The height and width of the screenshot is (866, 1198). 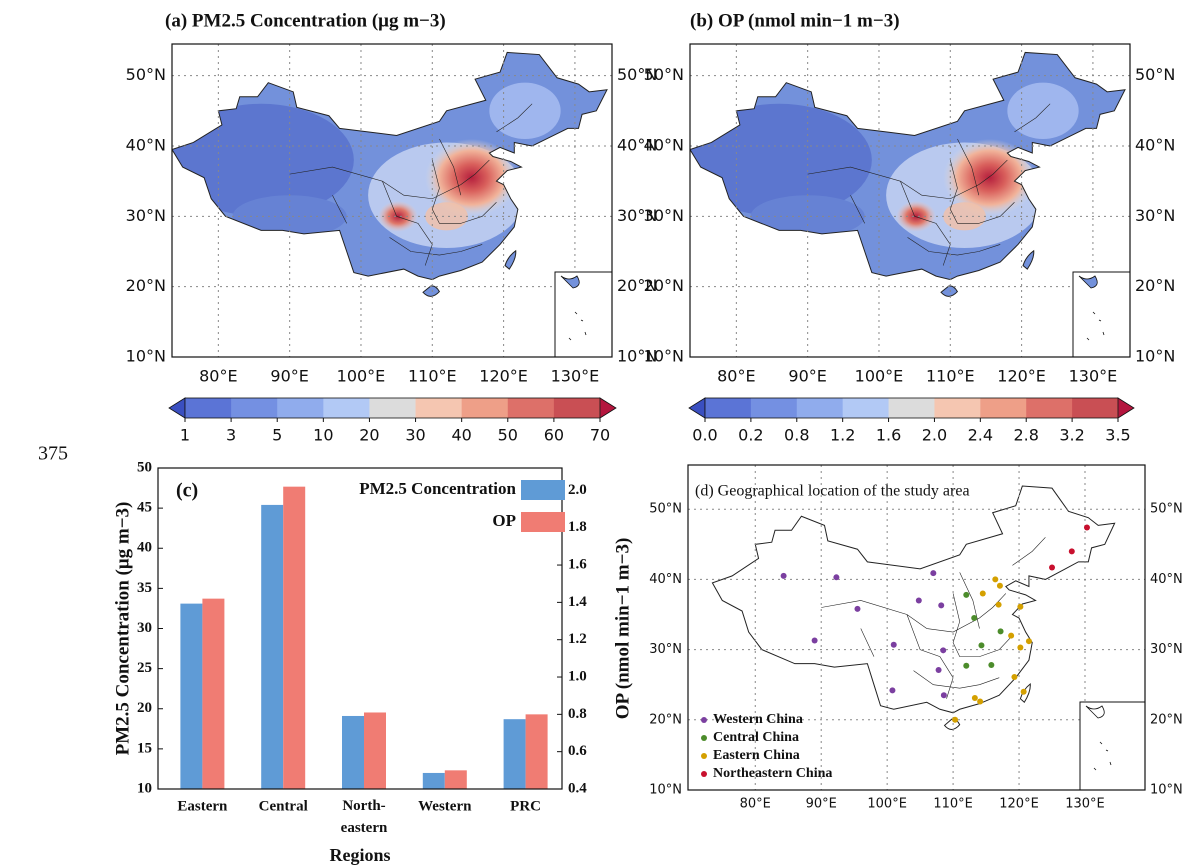 I want to click on colorbar-tick-label: 3.2, so click(x=1071, y=435).